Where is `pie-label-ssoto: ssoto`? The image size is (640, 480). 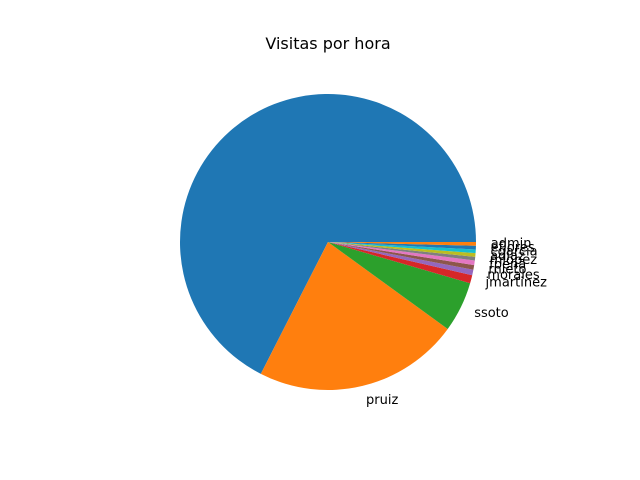
pie-label-ssoto: ssoto is located at coordinates (491, 313).